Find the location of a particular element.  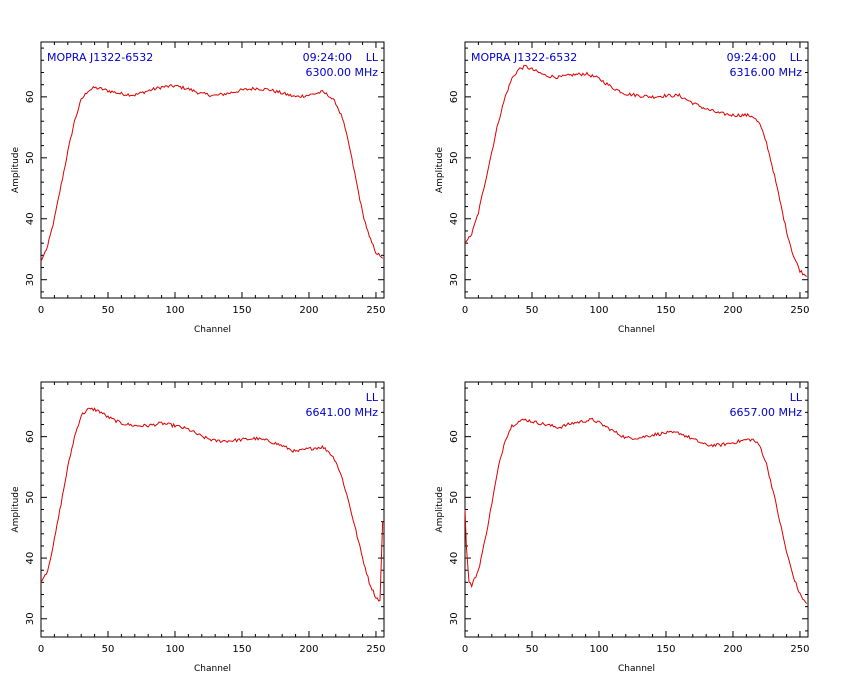

frequency-label: 6300.00 MHz is located at coordinates (341, 72).